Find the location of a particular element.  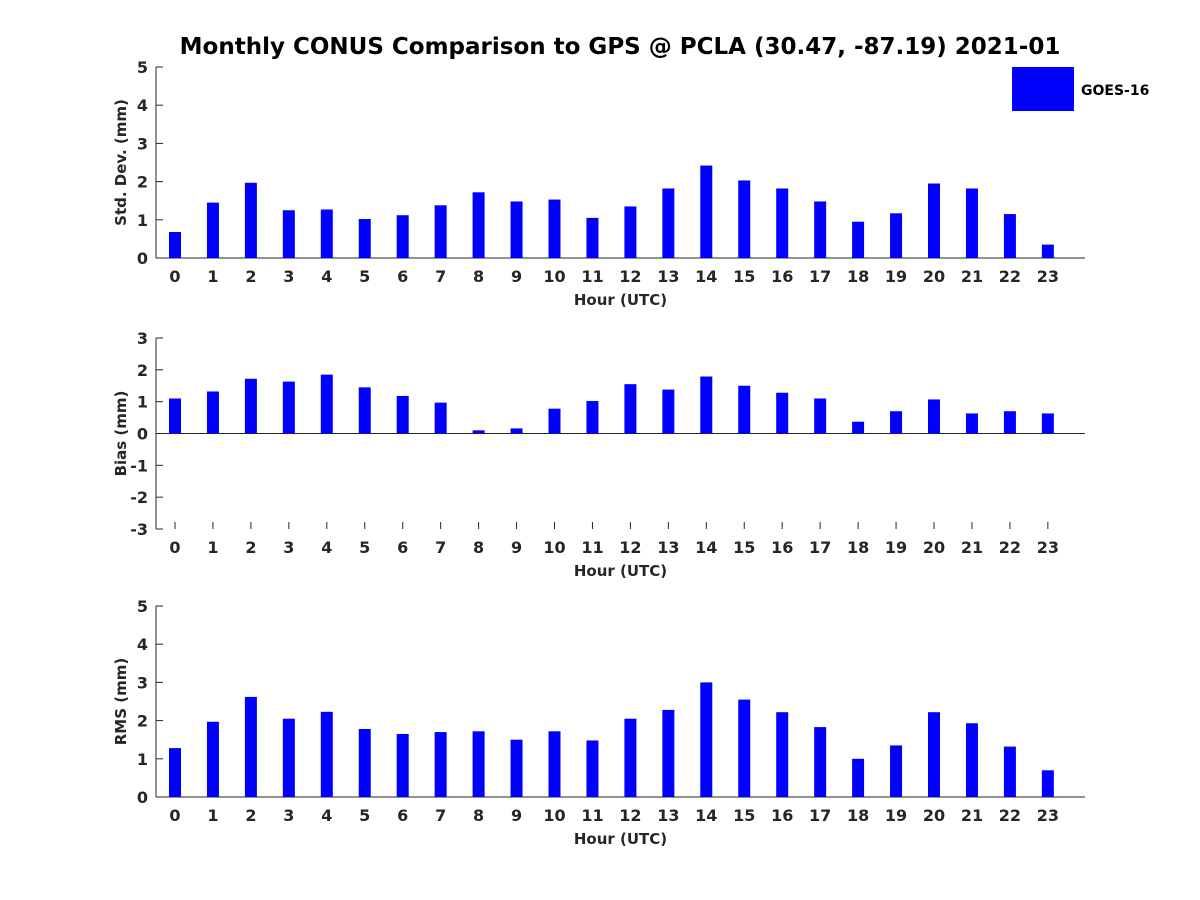

y-tick-label: -1 is located at coordinates (139, 465).